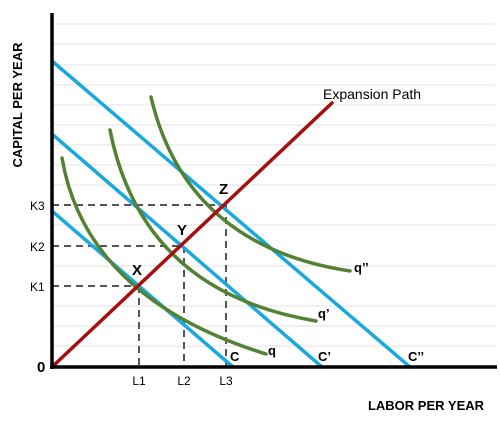  Describe the element at coordinates (37, 287) in the screenshot. I see `y-tick-k1: K1` at that location.